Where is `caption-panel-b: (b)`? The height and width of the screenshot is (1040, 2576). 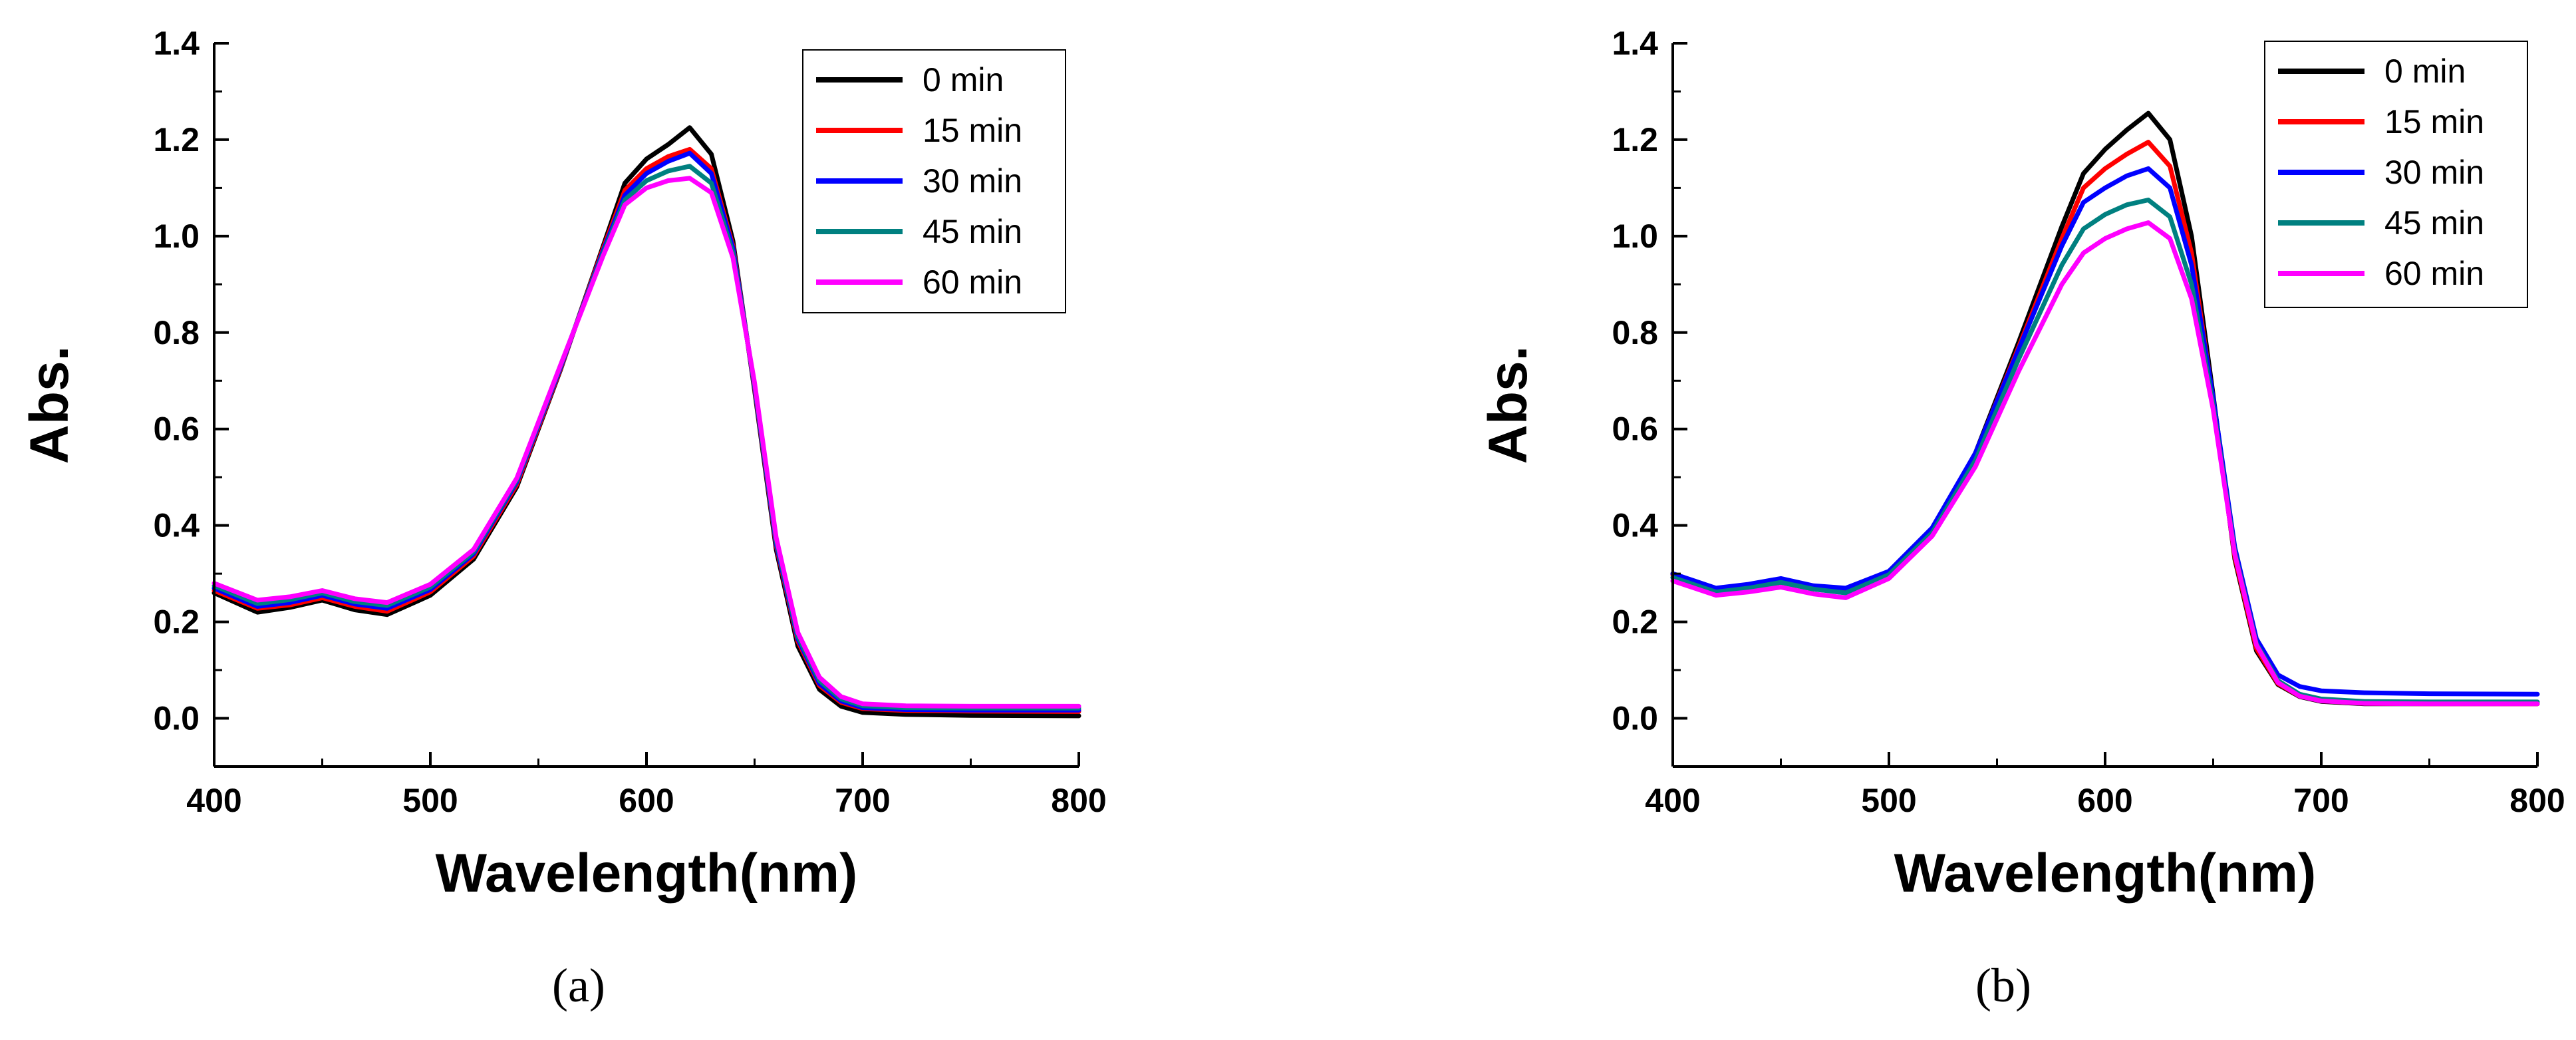 caption-panel-b: (b) is located at coordinates (2003, 986).